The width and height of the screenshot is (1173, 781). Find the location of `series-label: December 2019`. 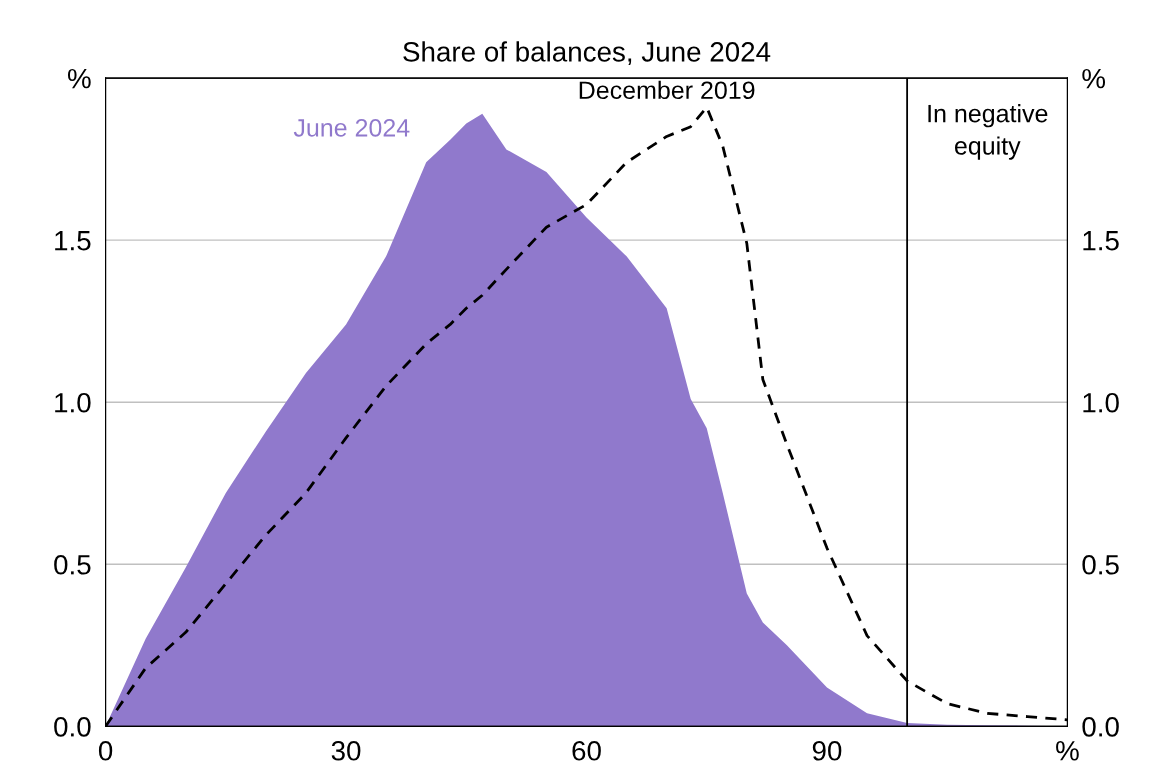

series-label: December 2019 is located at coordinates (667, 90).